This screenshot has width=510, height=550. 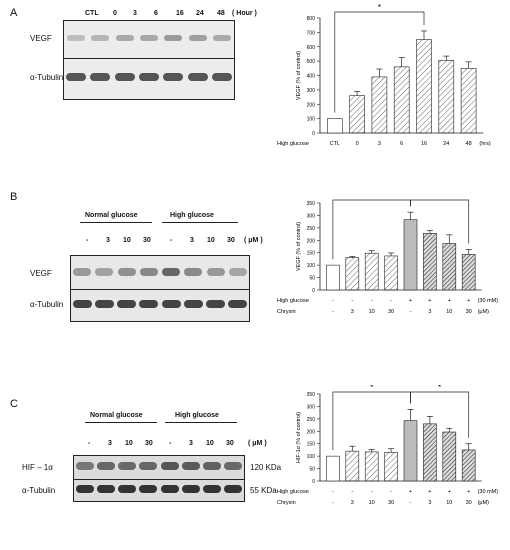 What do you see at coordinates (311, 48) in the screenshot?
I see `y-tick-label: 600` at bounding box center [311, 48].